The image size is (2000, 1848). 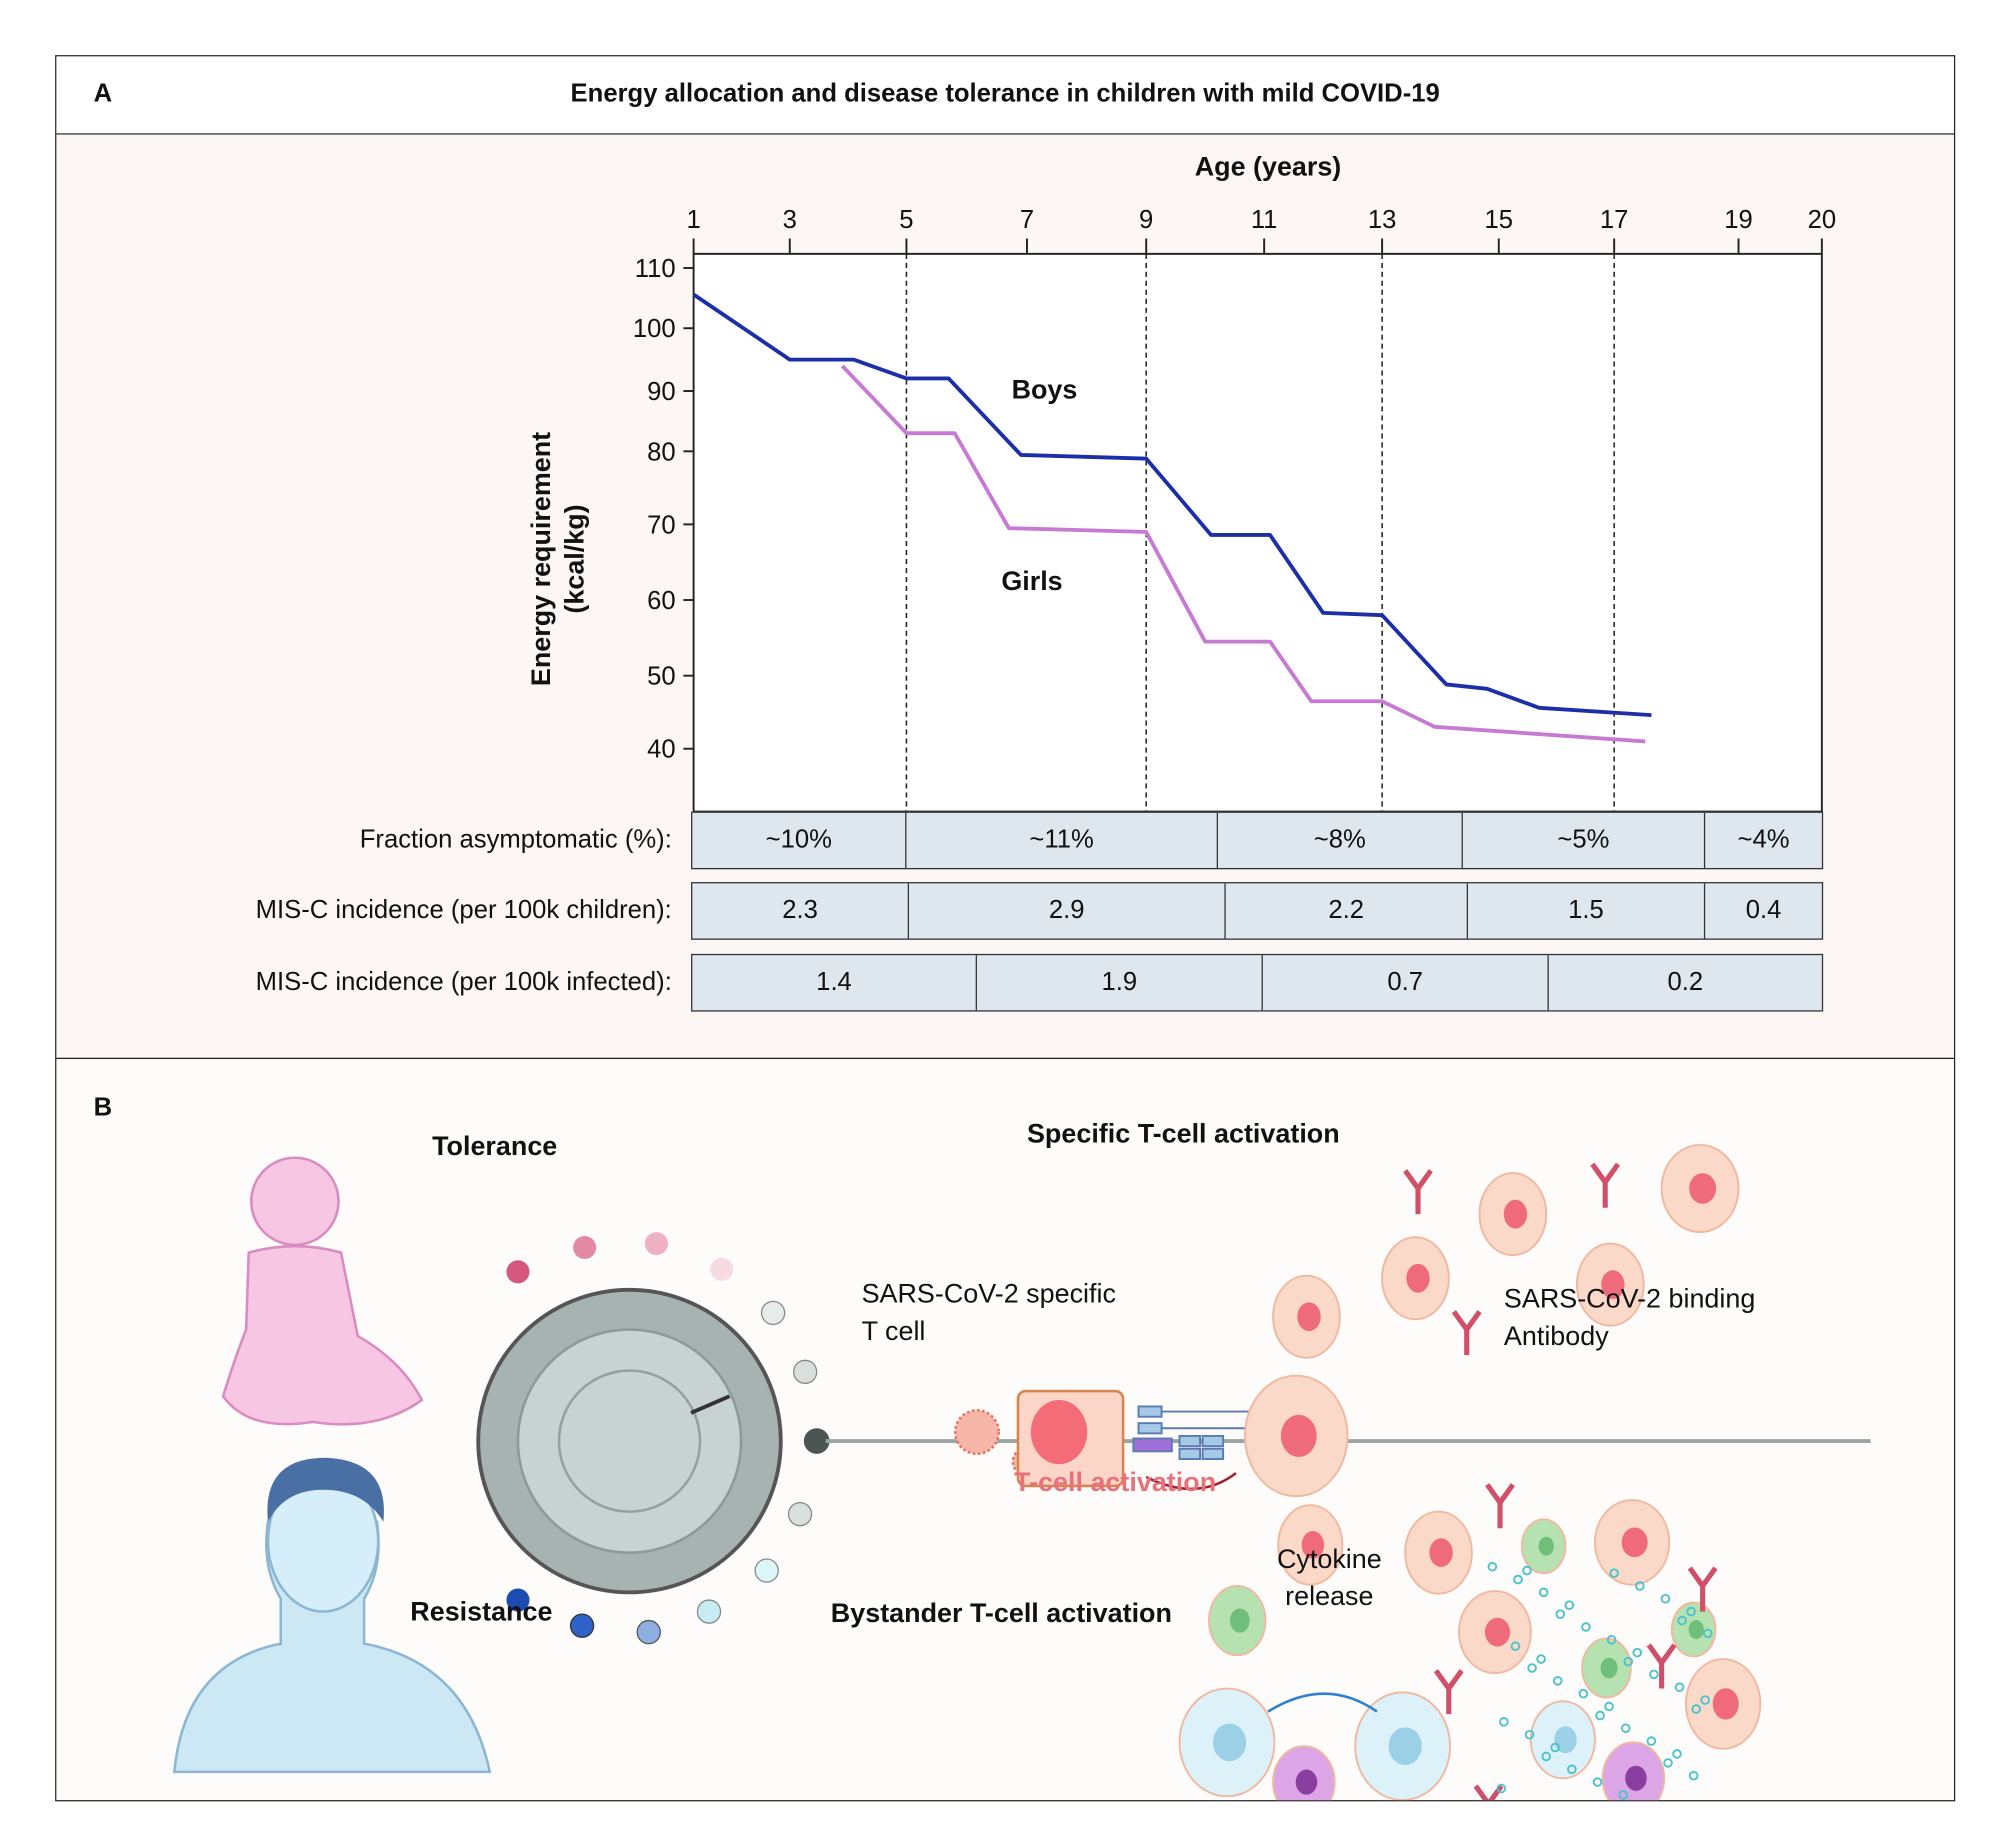 What do you see at coordinates (1556, 1336) in the screenshot?
I see `antibody-label-line2: Antibody` at bounding box center [1556, 1336].